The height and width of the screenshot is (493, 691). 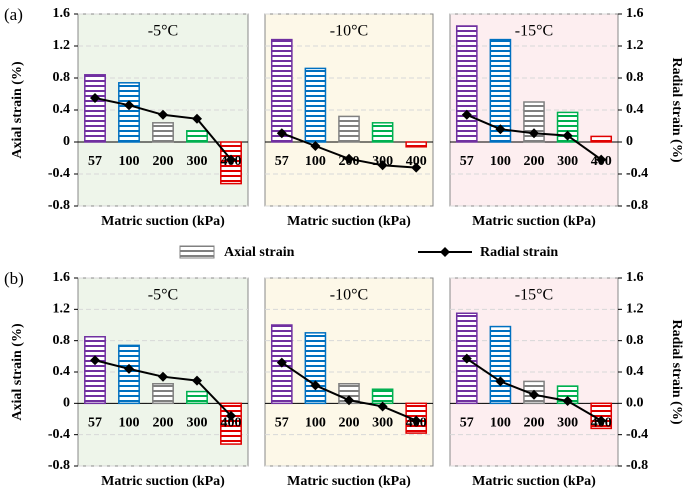 What do you see at coordinates (59, 205) in the screenshot?
I see `y-tick-label: -0.8` at bounding box center [59, 205].